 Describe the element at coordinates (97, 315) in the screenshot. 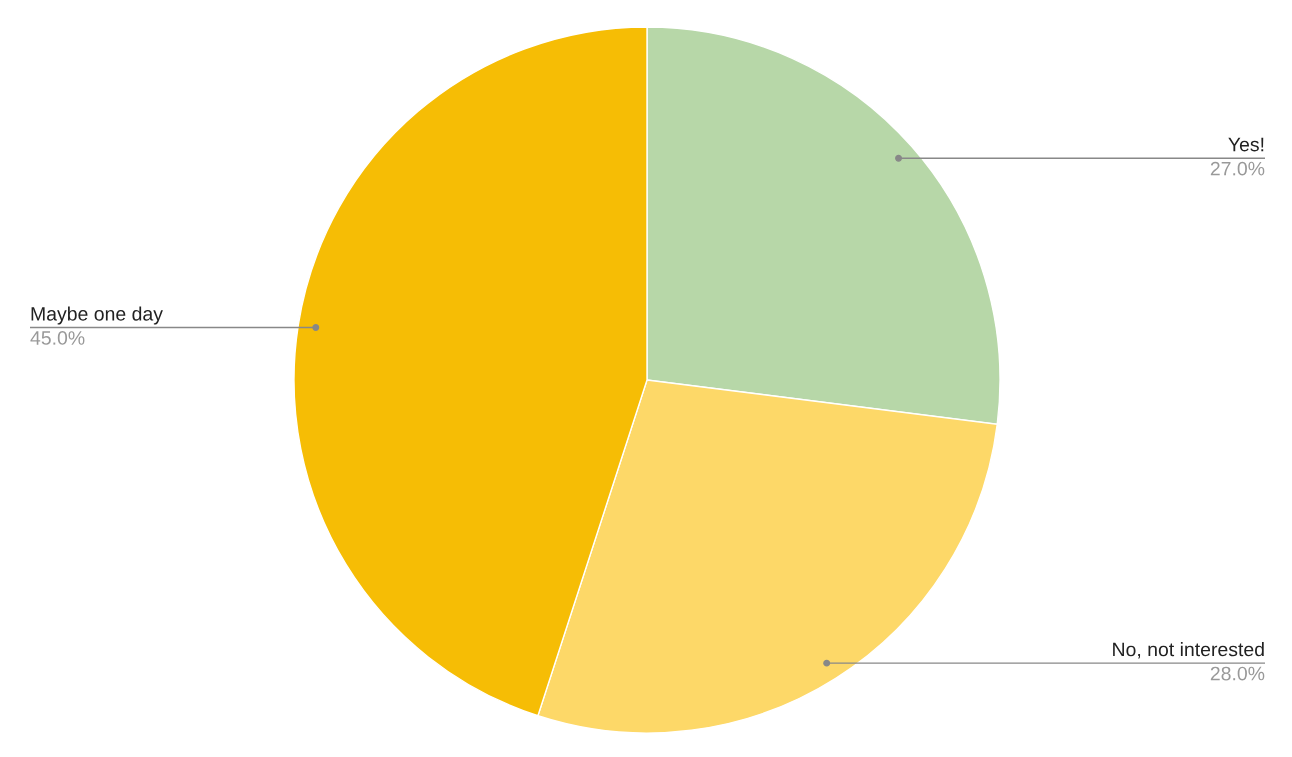

I see `slice-label: Maybe one day` at that location.